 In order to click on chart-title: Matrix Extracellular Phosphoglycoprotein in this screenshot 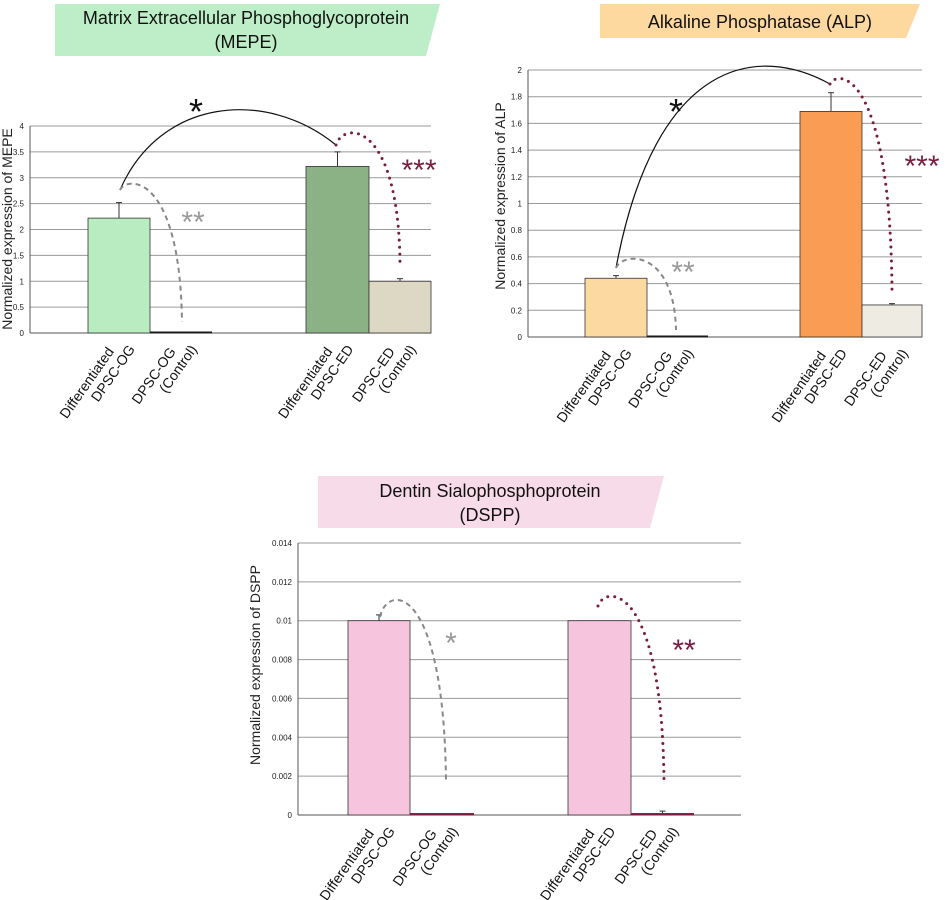, I will do `click(246, 18)`.